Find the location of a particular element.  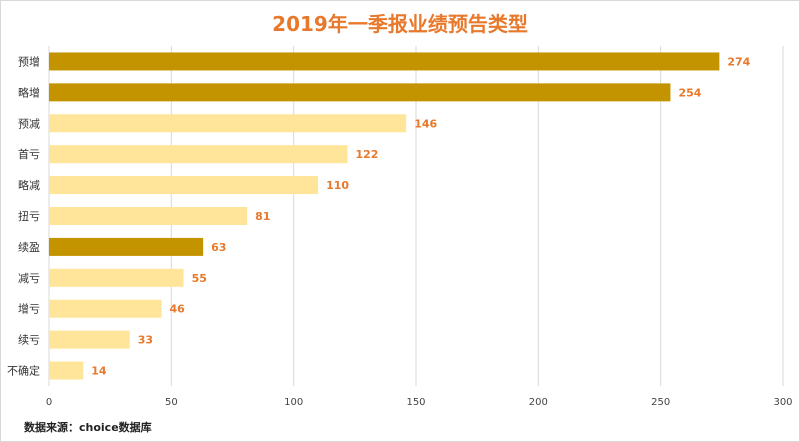

category-label: 不确定 is located at coordinates (23, 371).